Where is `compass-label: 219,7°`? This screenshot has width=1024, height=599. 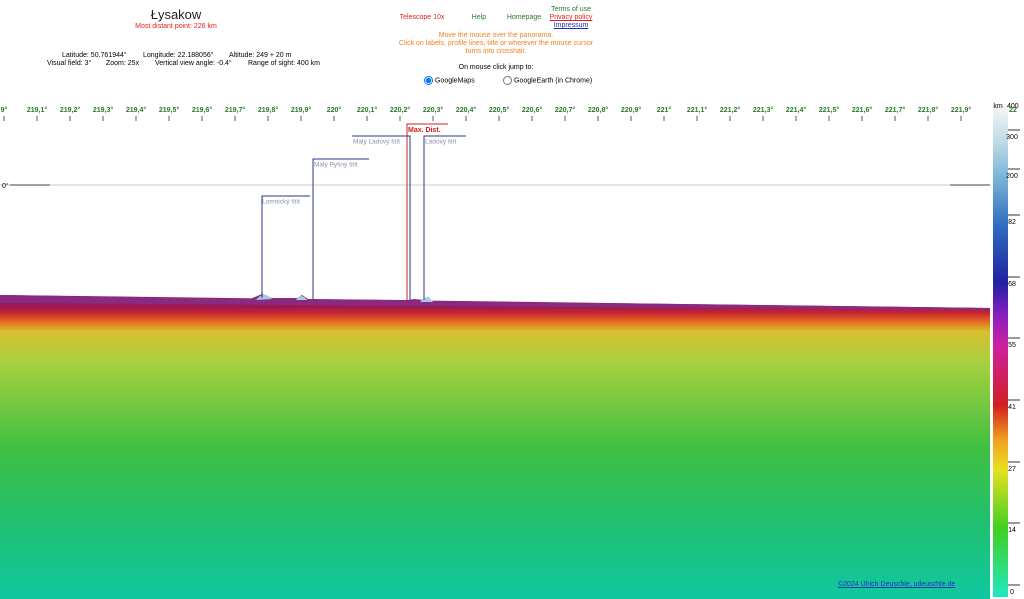 compass-label: 219,7° is located at coordinates (235, 110).